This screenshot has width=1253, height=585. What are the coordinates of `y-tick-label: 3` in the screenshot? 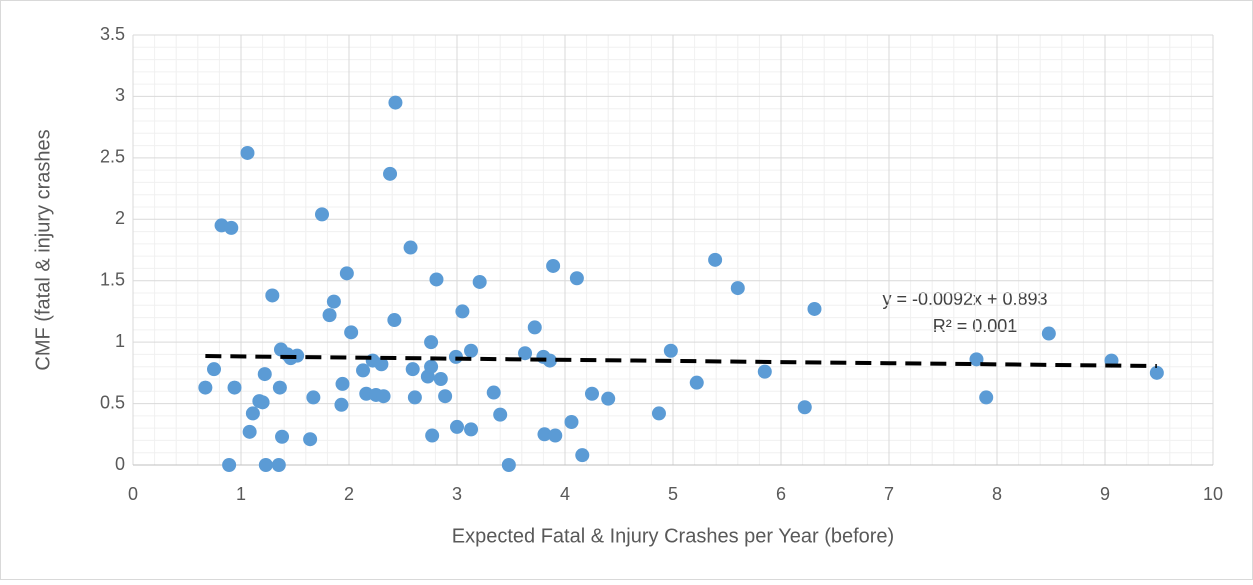 It's located at (120, 95).